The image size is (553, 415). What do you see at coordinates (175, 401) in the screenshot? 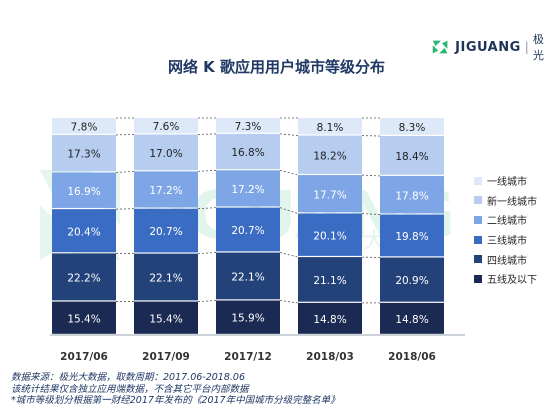
I see `footnote-city-tier: *城市等级划分根据第一财经2017年发布的《2017年中国城市分级完整名单》` at bounding box center [175, 401].